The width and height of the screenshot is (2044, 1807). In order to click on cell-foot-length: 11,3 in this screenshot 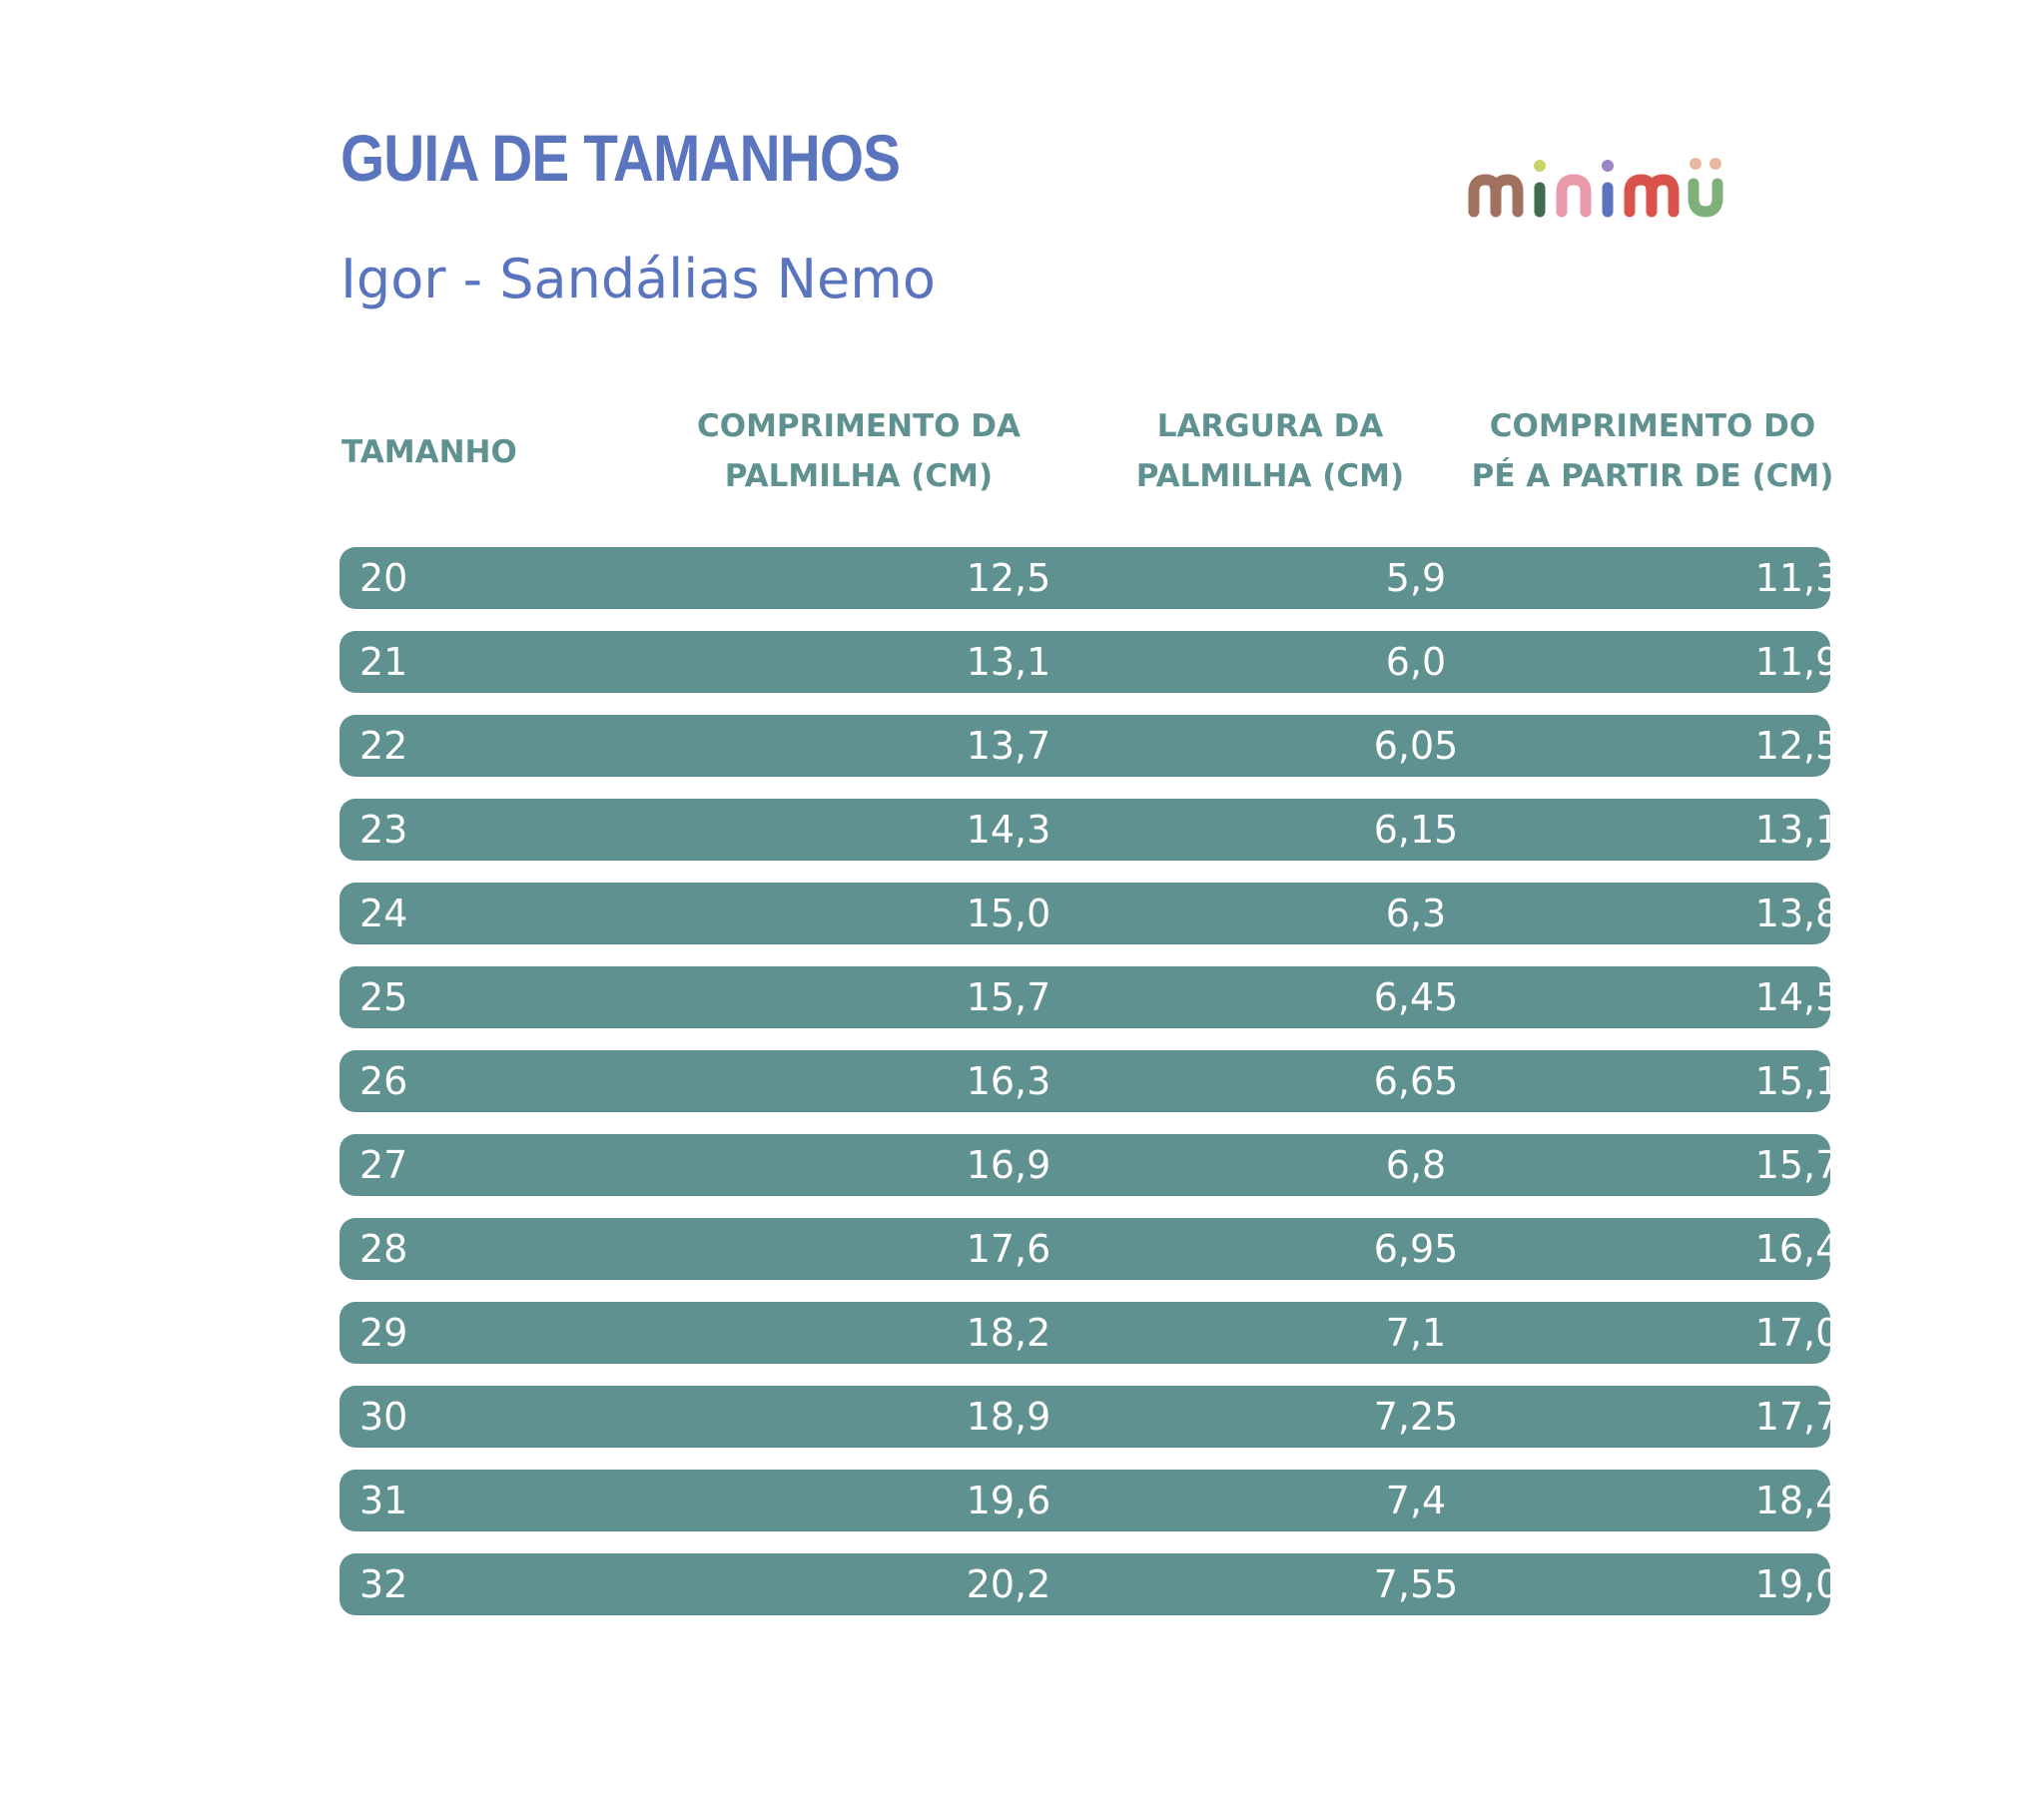, I will do `click(1797, 578)`.